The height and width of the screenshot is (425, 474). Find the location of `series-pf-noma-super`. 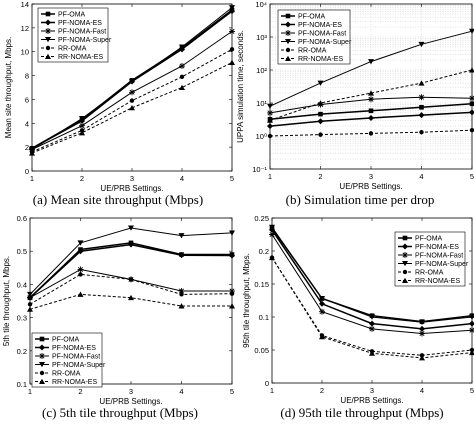

series-pf-noma-super is located at coordinates (370, 68).